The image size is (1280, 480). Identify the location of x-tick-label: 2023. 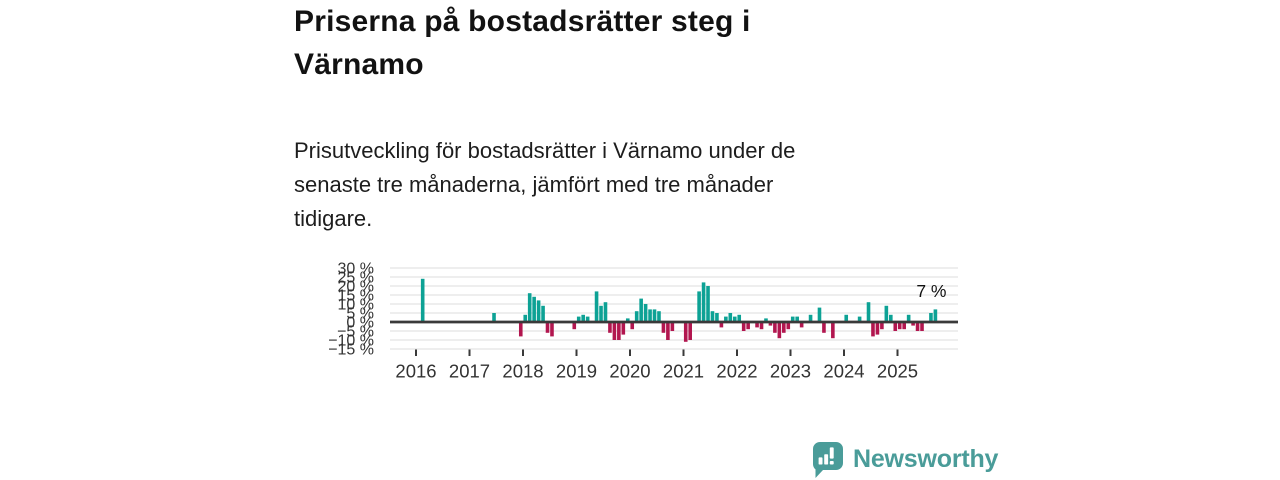
(790, 371).